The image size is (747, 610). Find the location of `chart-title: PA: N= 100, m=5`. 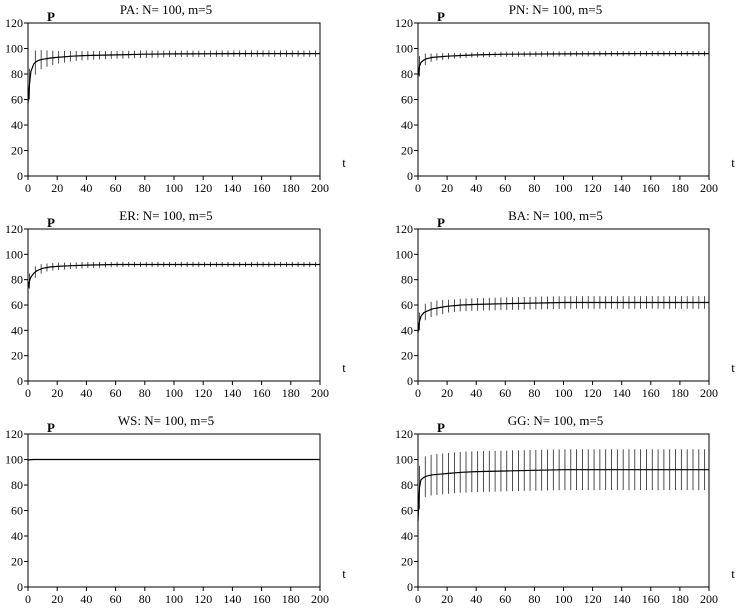

chart-title: PA: N= 100, m=5 is located at coordinates (166, 9).